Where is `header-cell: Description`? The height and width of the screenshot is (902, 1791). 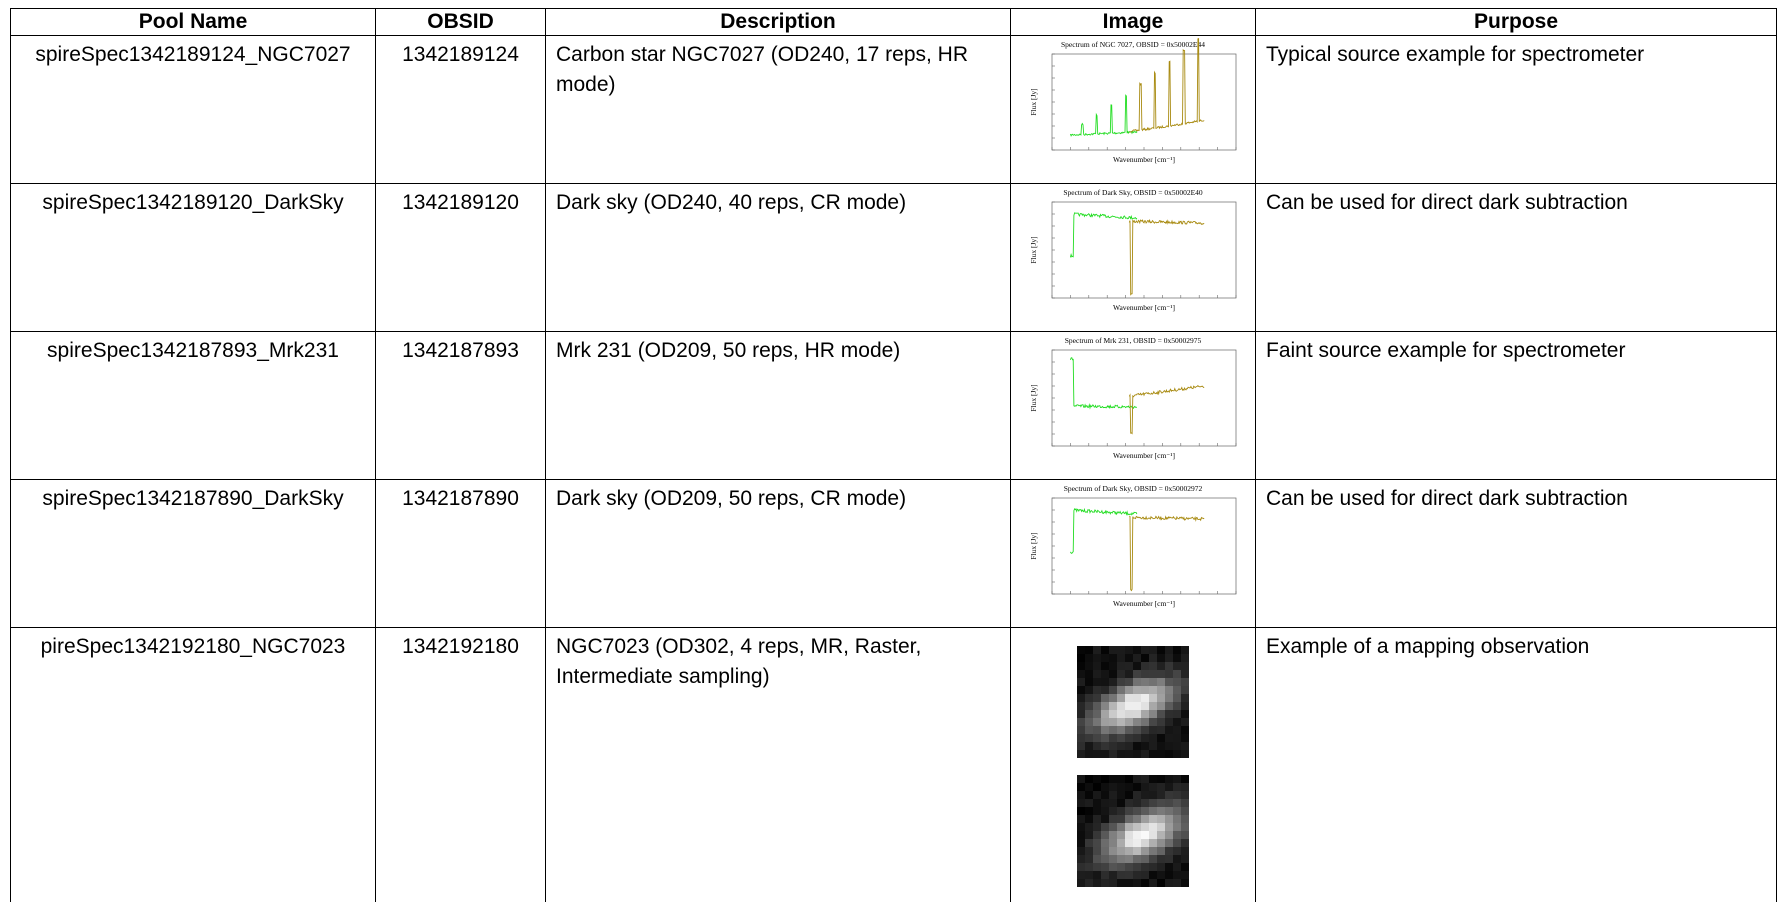 header-cell: Description is located at coordinates (778, 22).